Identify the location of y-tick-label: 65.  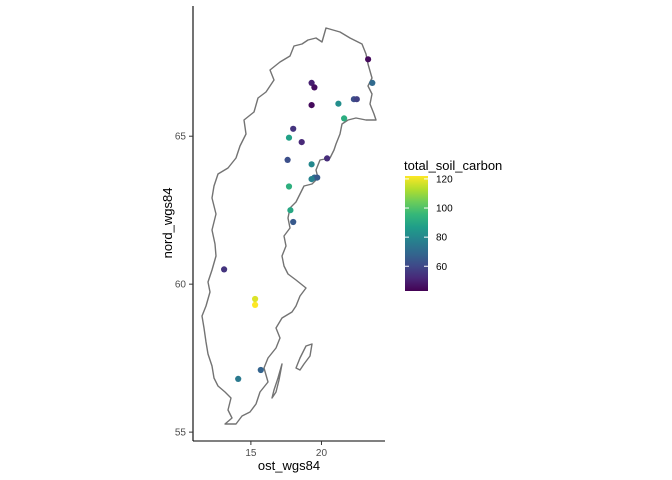
(181, 137).